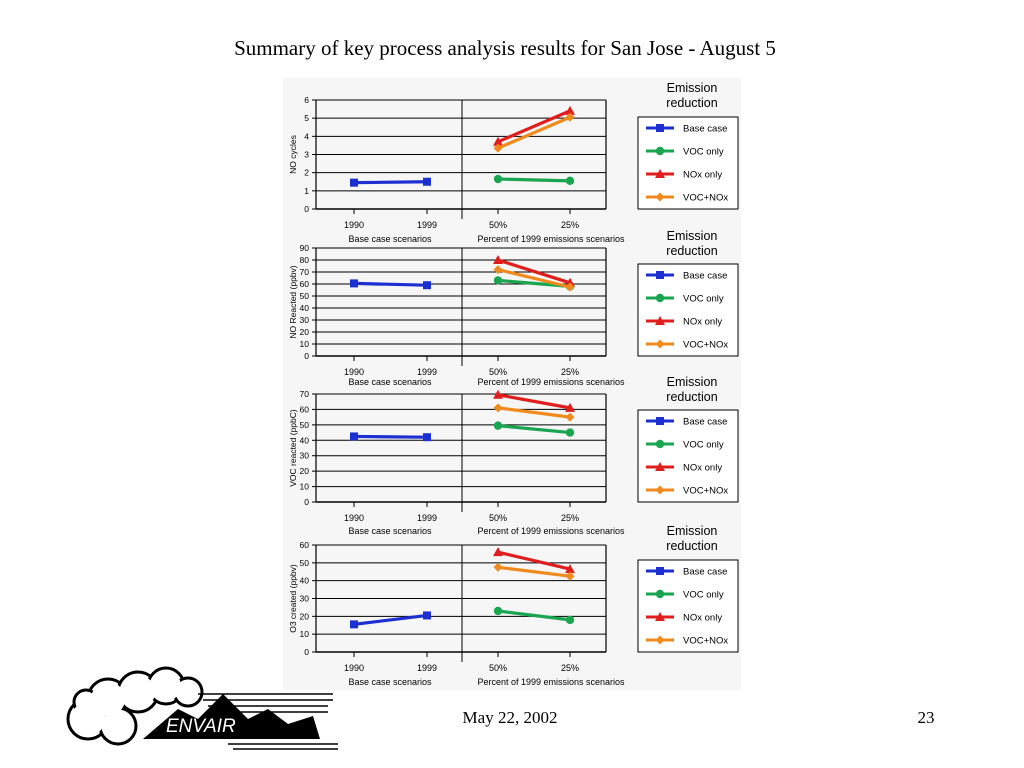 This screenshot has width=1024, height=768. What do you see at coordinates (293, 598) in the screenshot?
I see `y-axis-label: O3 created (ppbv)` at bounding box center [293, 598].